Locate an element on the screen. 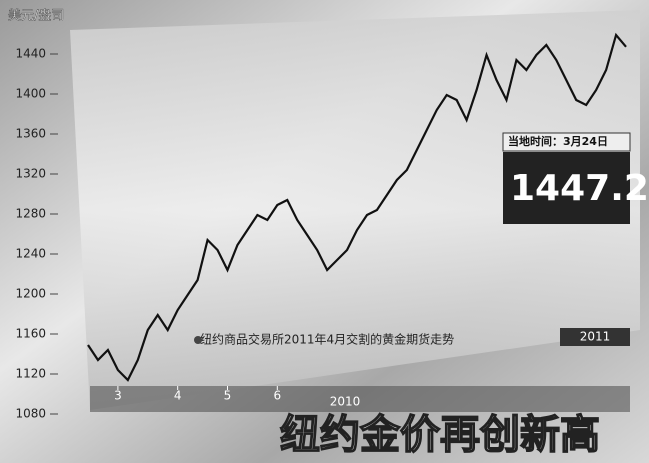 This screenshot has height=463, width=649. x-tick-label: 6 is located at coordinates (277, 396).